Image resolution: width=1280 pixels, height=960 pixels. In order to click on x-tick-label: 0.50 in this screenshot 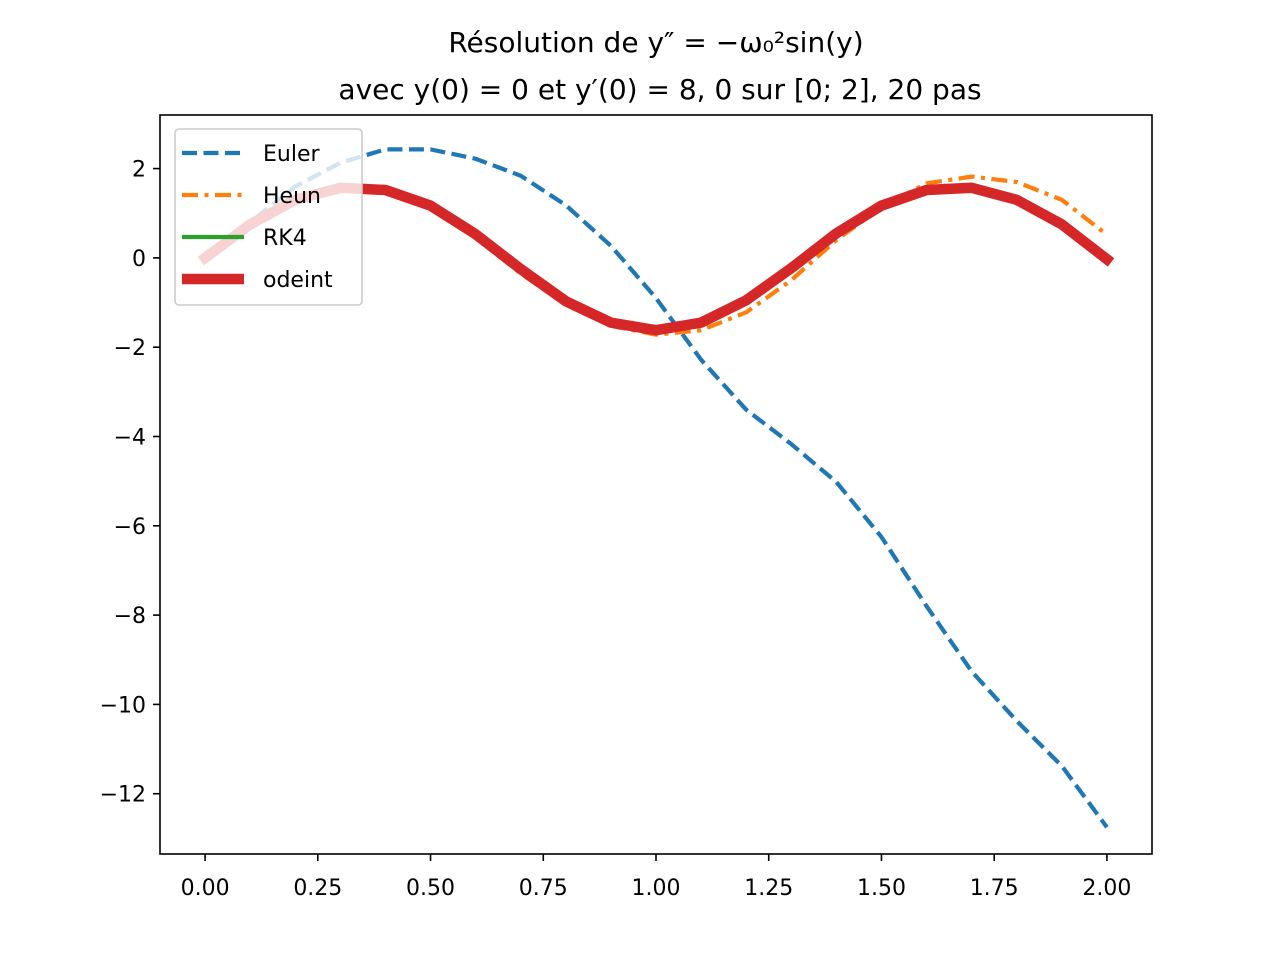, I will do `click(430, 888)`.